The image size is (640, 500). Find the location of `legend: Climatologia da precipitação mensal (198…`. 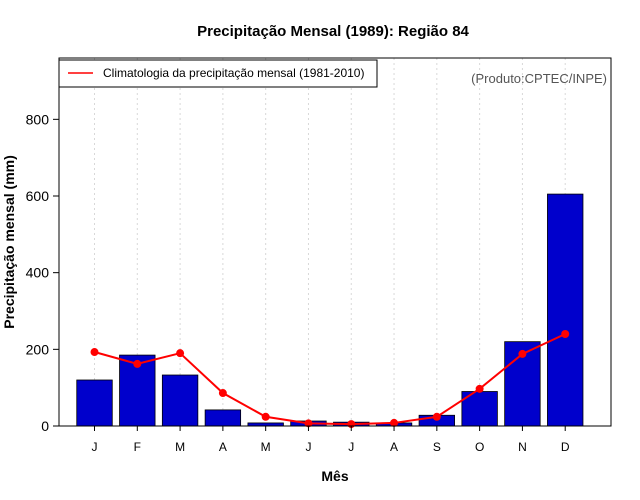

legend: Climatologia da precipitação mensal (198… is located at coordinates (218, 73).